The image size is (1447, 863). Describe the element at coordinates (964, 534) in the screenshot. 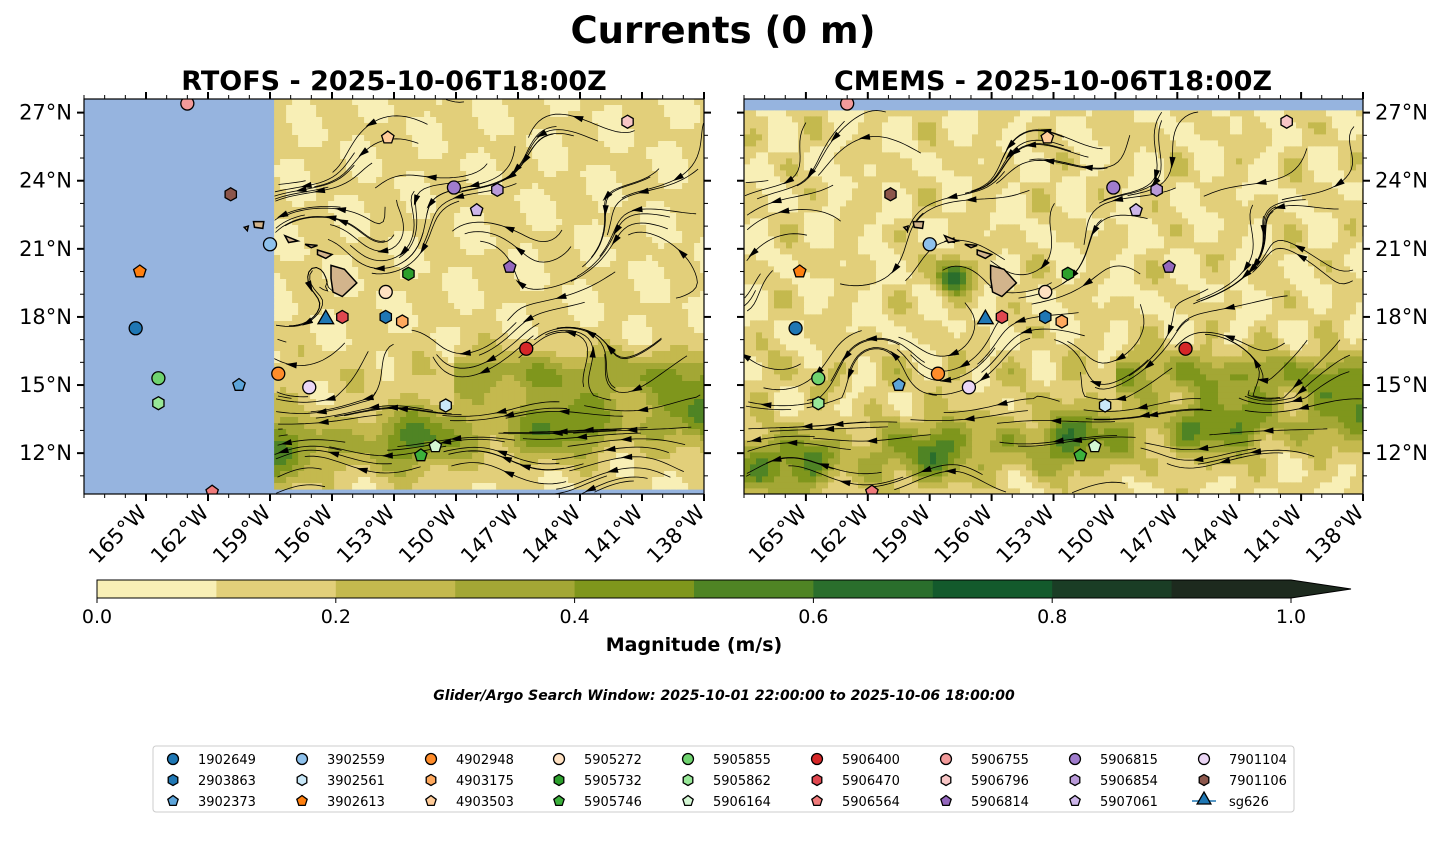

I see `cmems-lon-tick-label: 156°W` at that location.